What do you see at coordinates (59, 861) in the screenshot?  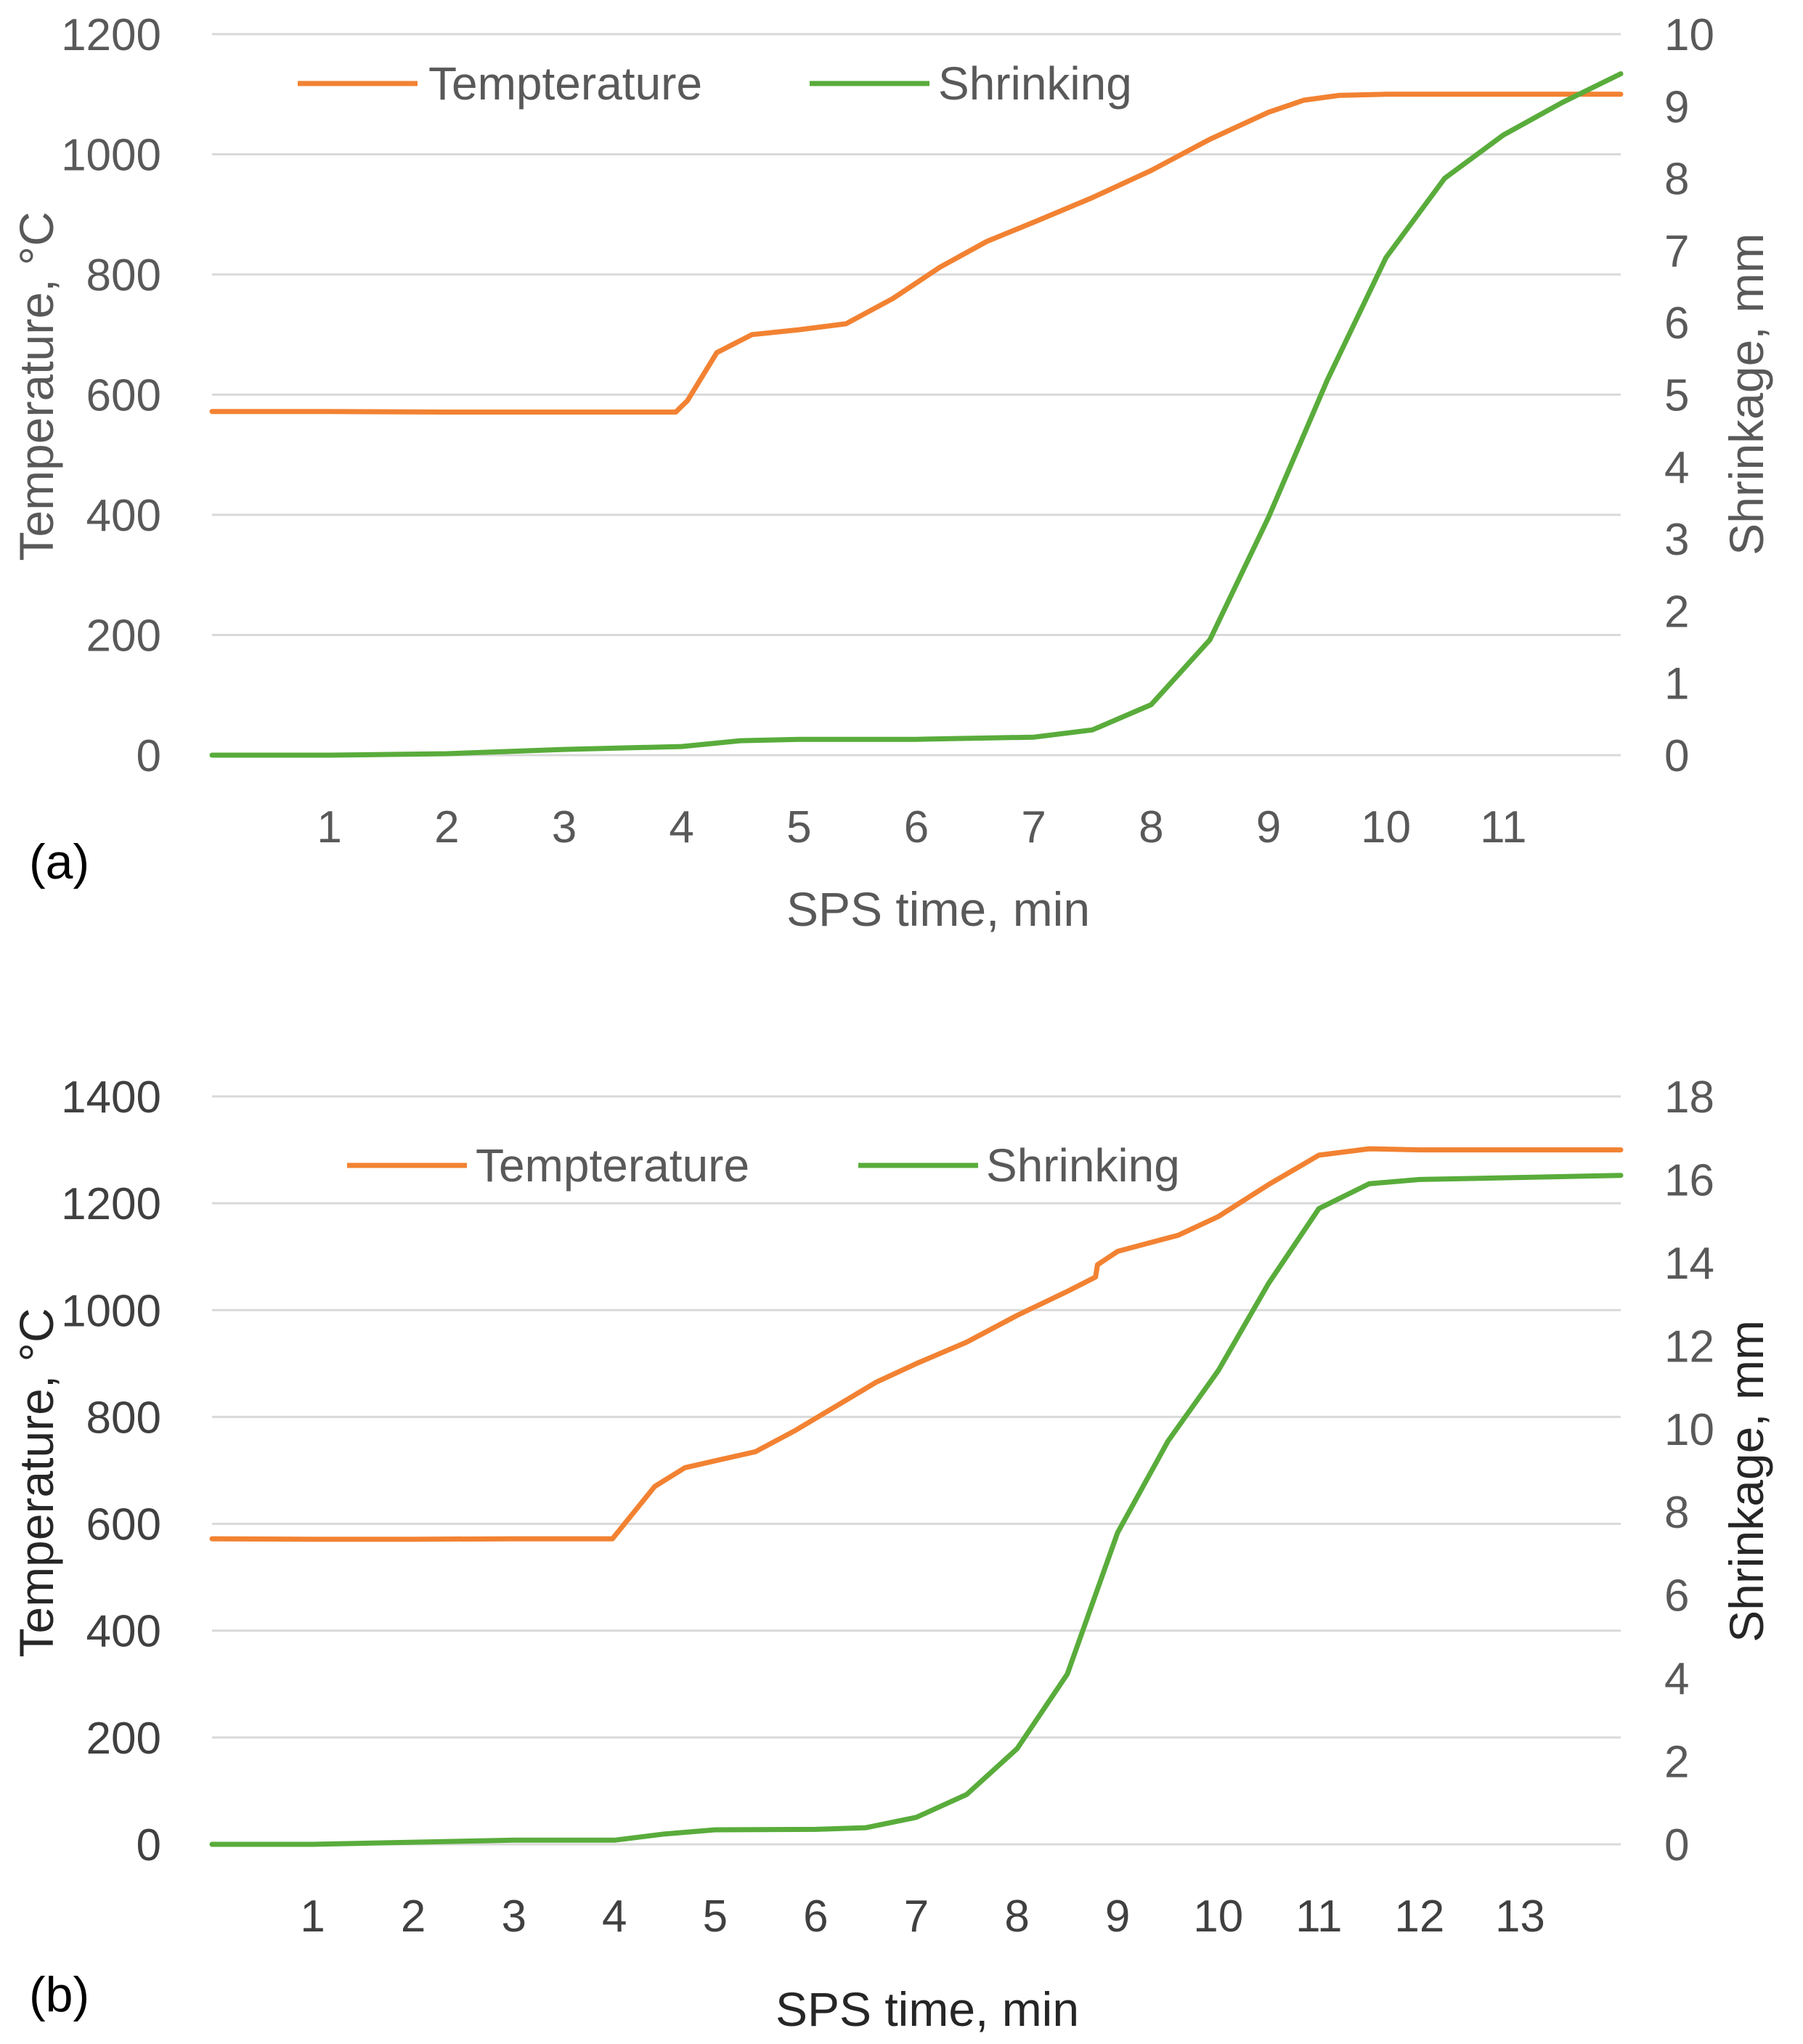 I see `panel-label-a: (a)` at bounding box center [59, 861].